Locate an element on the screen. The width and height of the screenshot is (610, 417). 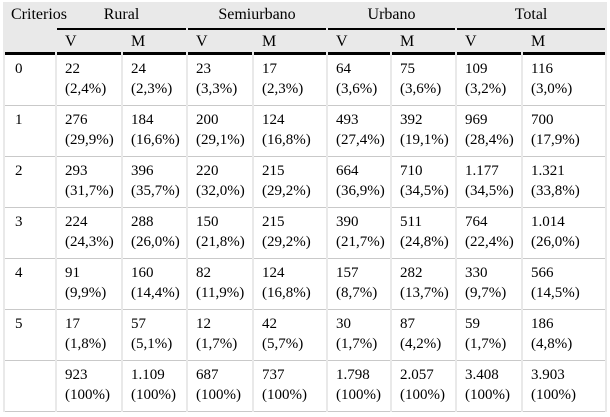
count-value: 186 is located at coordinates (542, 324).